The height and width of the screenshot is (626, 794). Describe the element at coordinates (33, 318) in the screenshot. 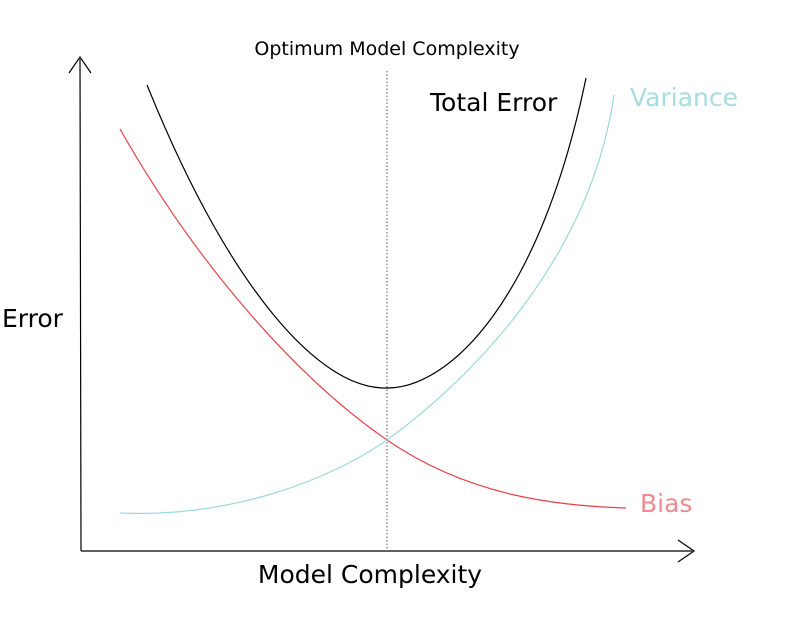

I see `y-axis-label: Error` at that location.